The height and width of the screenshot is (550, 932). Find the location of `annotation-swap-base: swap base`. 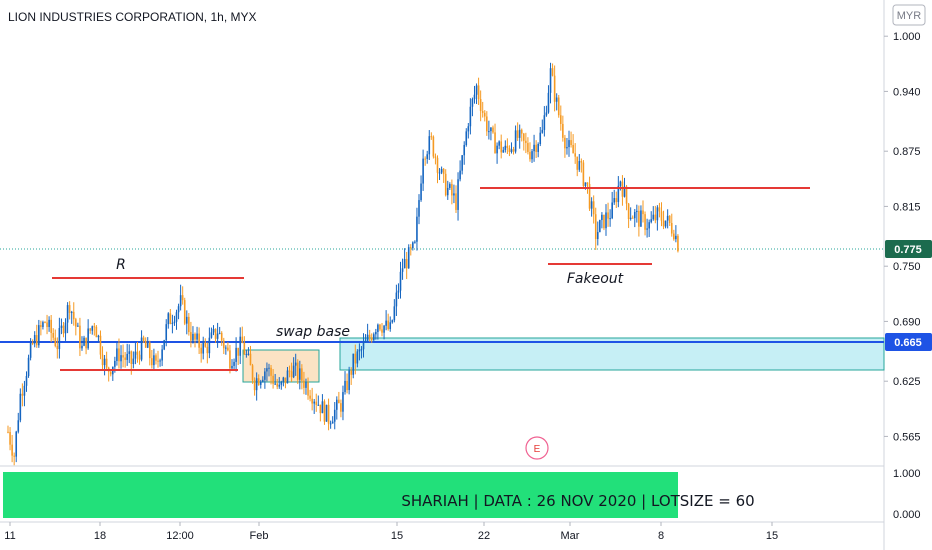

annotation-swap-base: swap base is located at coordinates (313, 332).